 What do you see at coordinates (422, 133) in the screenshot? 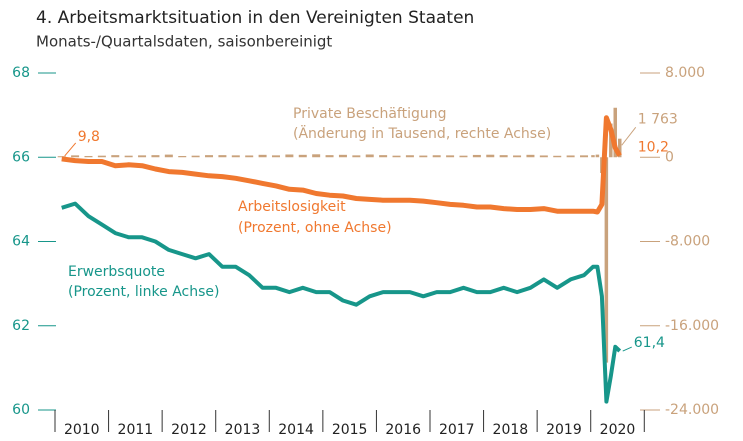
I see `series-note: (Änderung in Tausend, rechte Achse)` at bounding box center [422, 133].